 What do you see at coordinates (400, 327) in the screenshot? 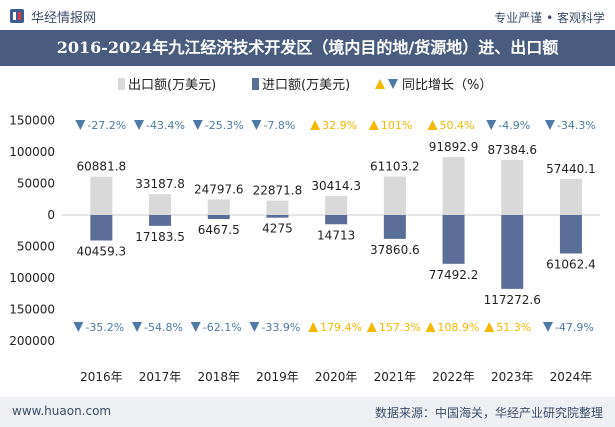
I see `import-growth-label: 157.3%` at bounding box center [400, 327].